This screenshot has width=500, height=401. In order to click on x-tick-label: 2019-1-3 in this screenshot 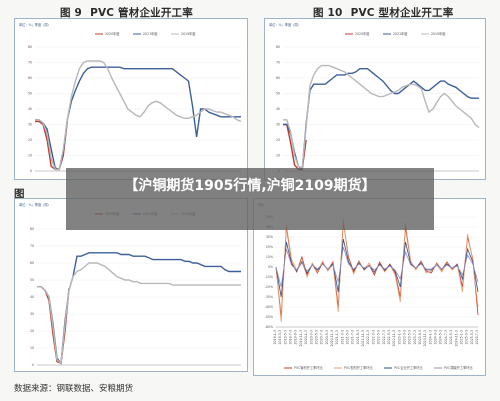, I will do `click(275, 337)`.